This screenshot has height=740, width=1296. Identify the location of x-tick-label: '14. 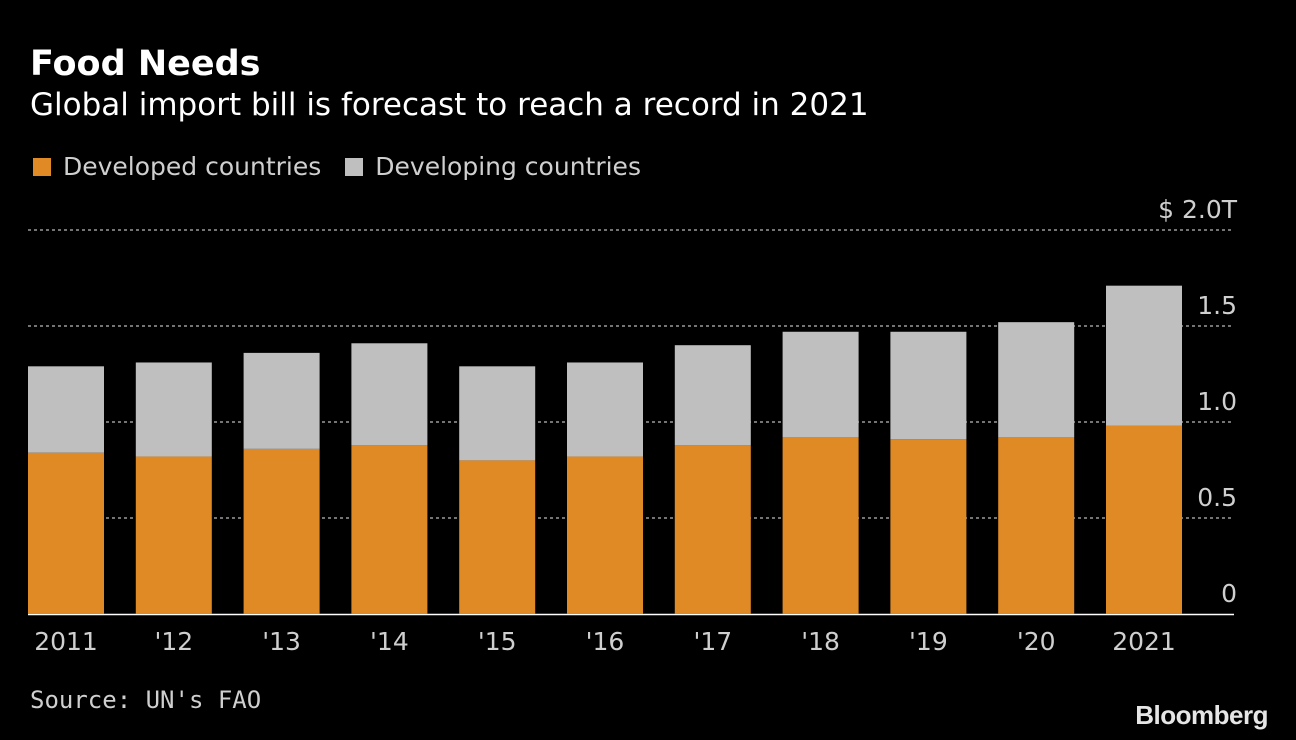
(389, 641).